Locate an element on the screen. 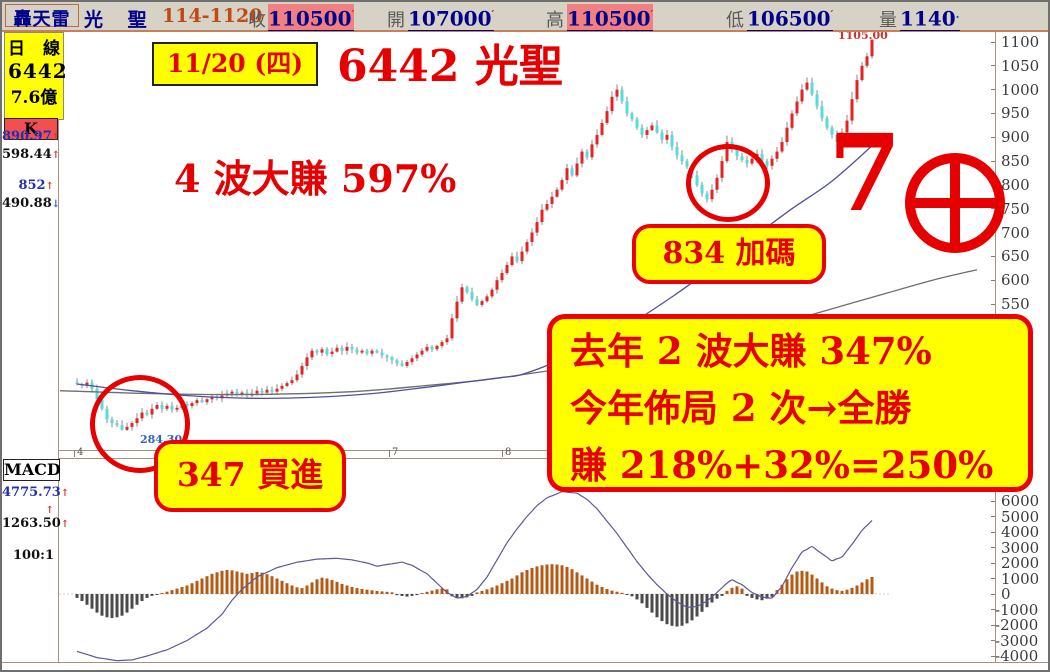 The width and height of the screenshot is (1050, 672). price-tick-label: 850 is located at coordinates (1015, 161).